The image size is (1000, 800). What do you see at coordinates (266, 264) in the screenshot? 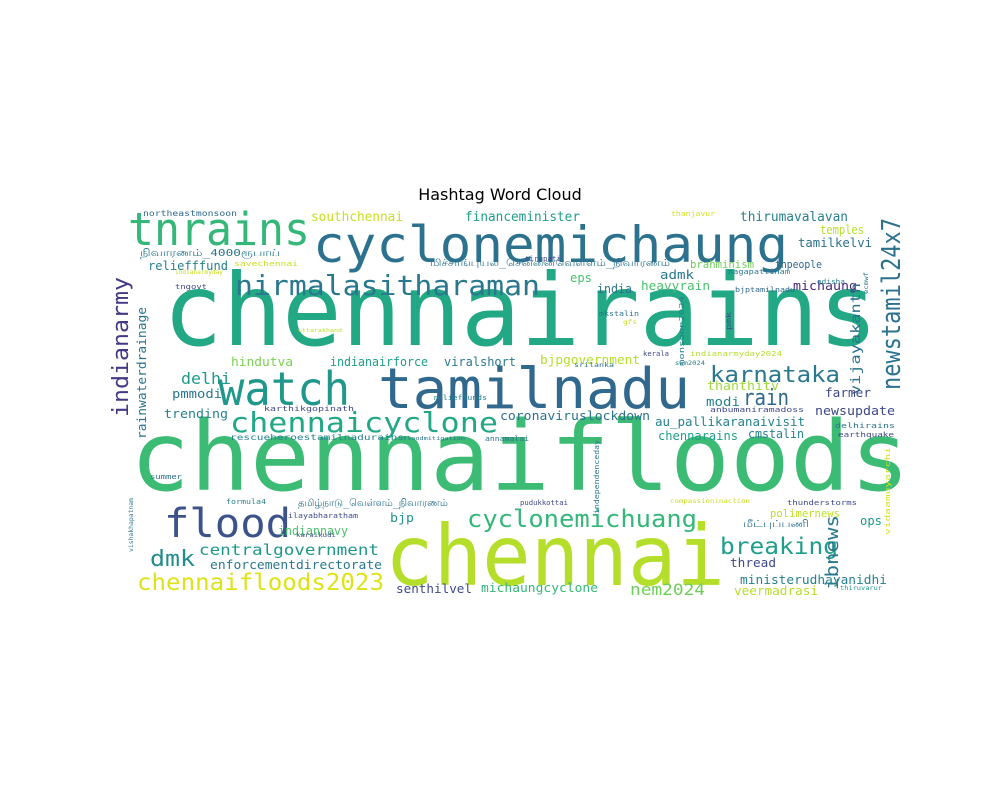
I see `word-savechennai: savechennai` at bounding box center [266, 264].